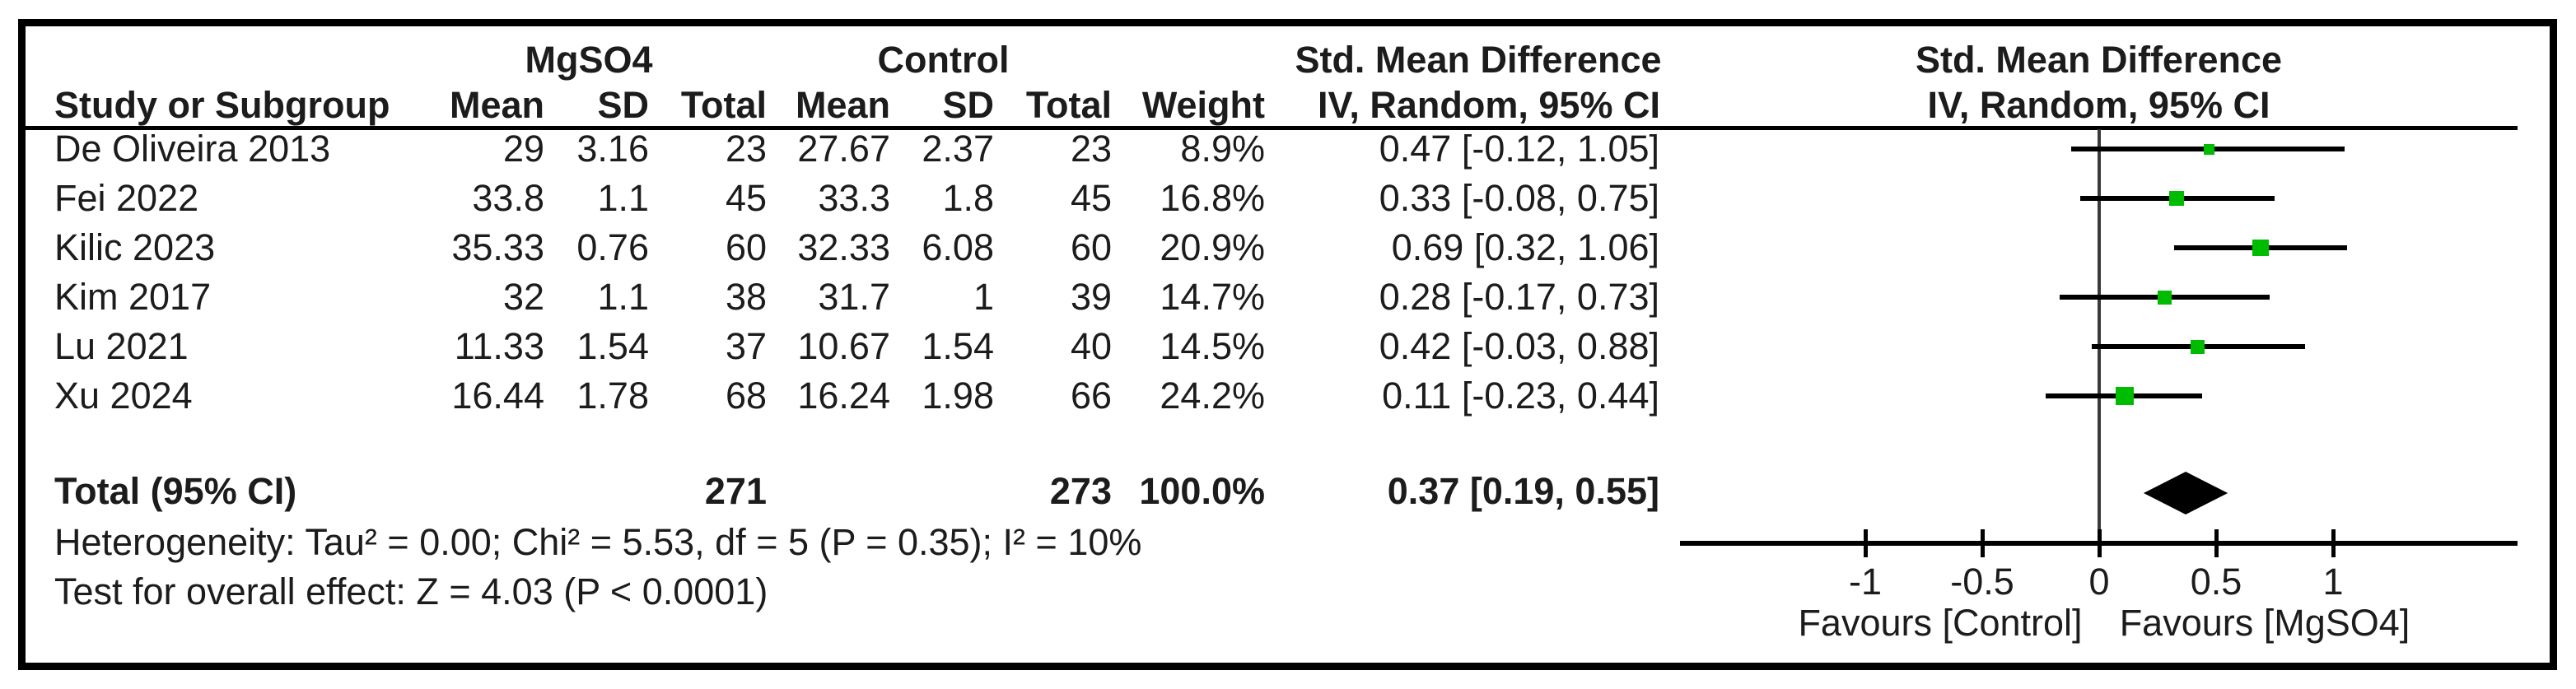  Describe the element at coordinates (1212, 297) in the screenshot. I see `weight-value: 14.7%` at that location.